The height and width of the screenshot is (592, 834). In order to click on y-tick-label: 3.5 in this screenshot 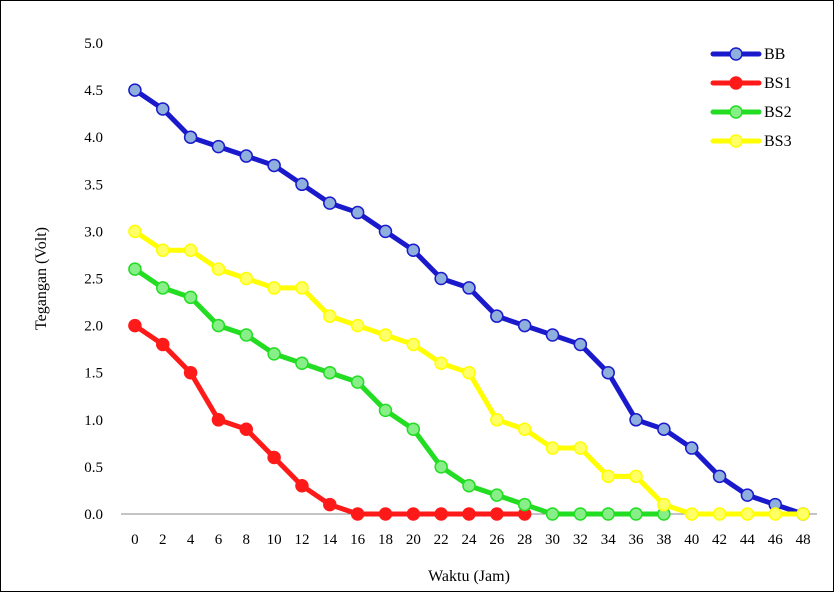, I will do `click(93, 185)`.